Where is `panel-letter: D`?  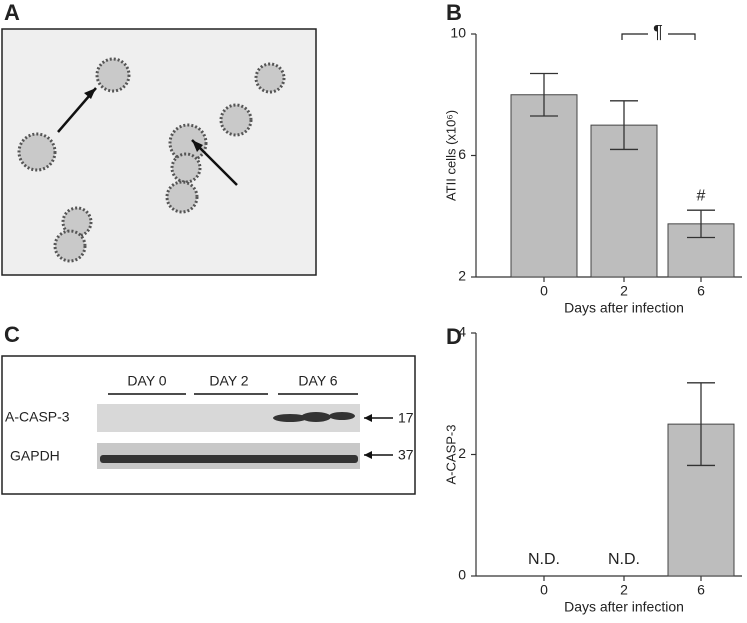
panel-letter: D is located at coordinates (454, 336).